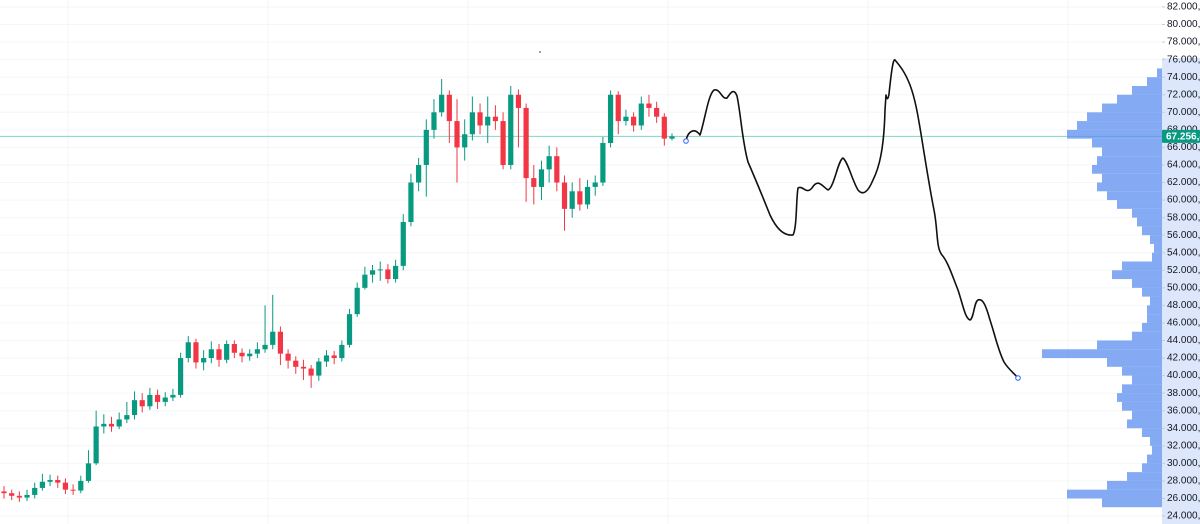 The width and height of the screenshot is (1200, 524). What do you see at coordinates (1183, 182) in the screenshot?
I see `y-tick-label: 62.000,0` at bounding box center [1183, 182].